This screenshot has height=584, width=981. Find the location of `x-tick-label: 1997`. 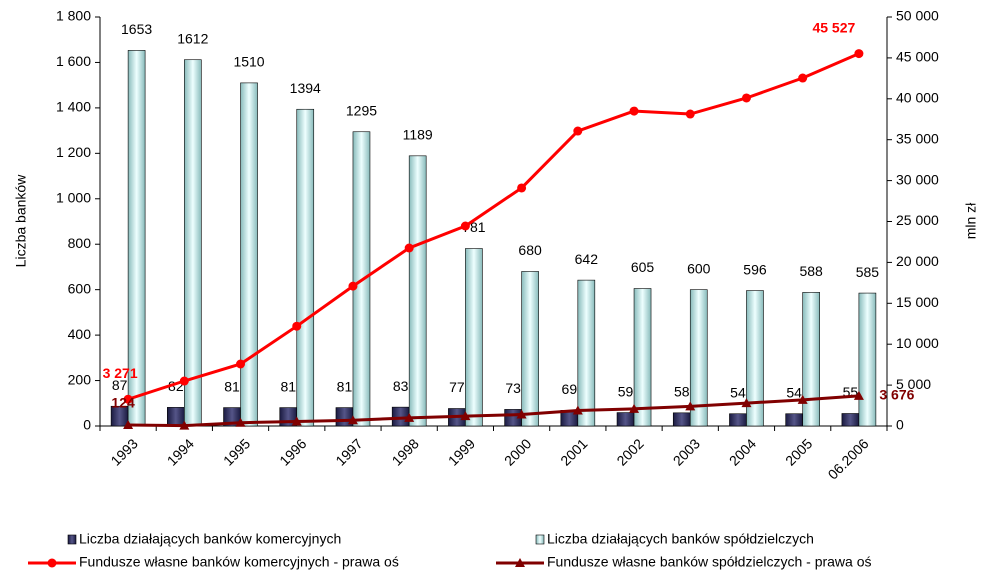

x-tick-label: 1997 is located at coordinates (348, 451).